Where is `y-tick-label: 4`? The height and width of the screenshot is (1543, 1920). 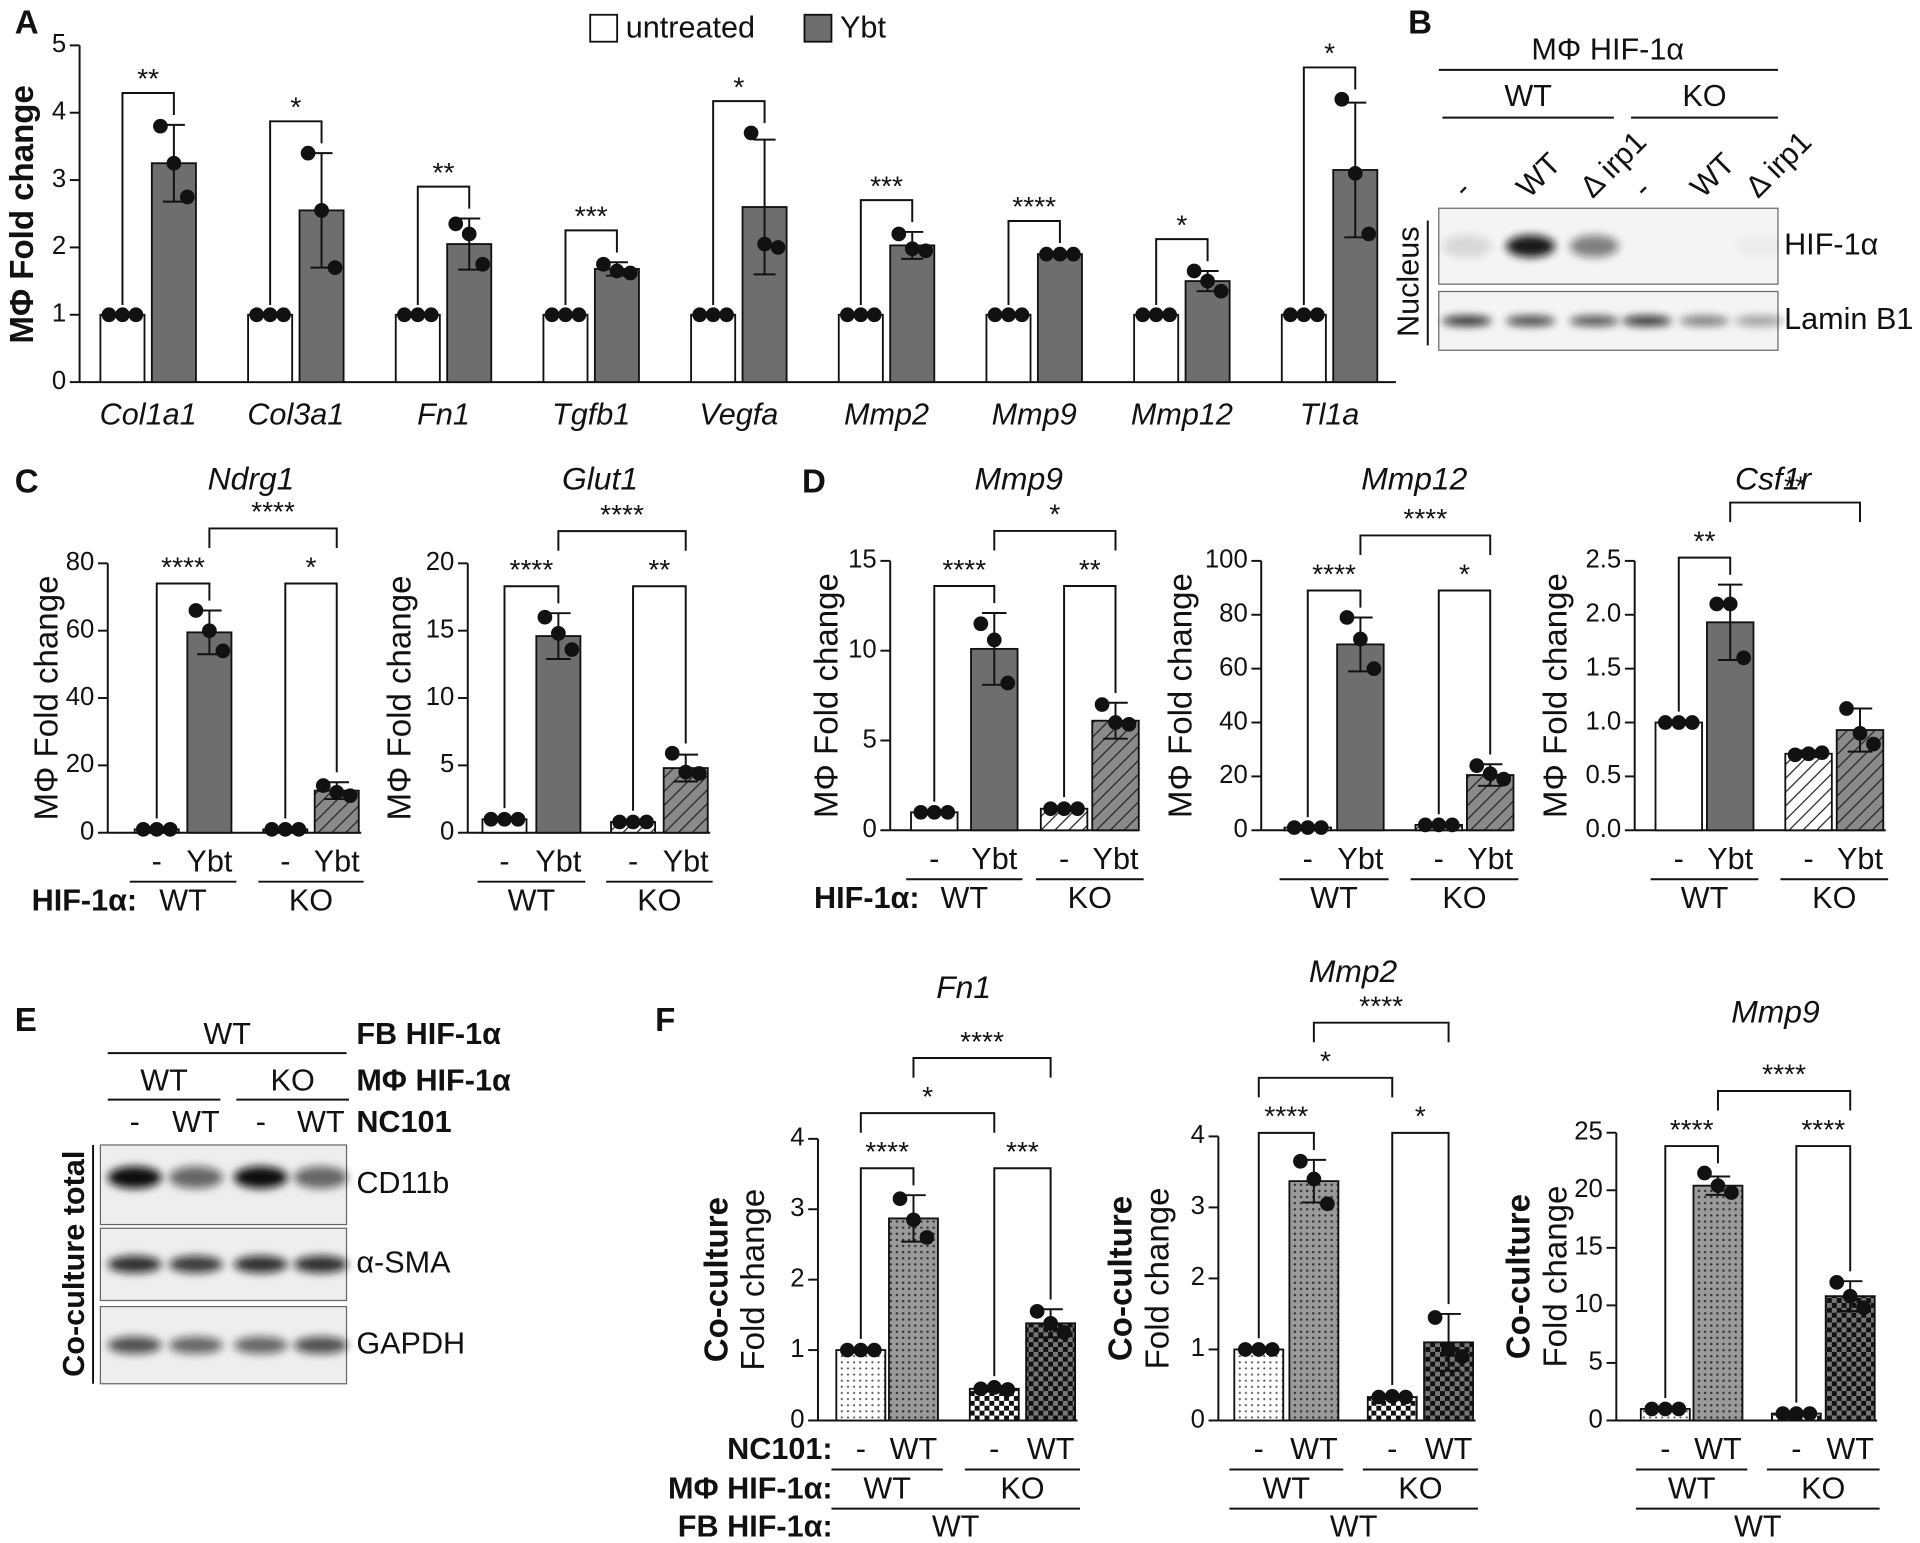
y-tick-label: 4 is located at coordinates (59, 112).